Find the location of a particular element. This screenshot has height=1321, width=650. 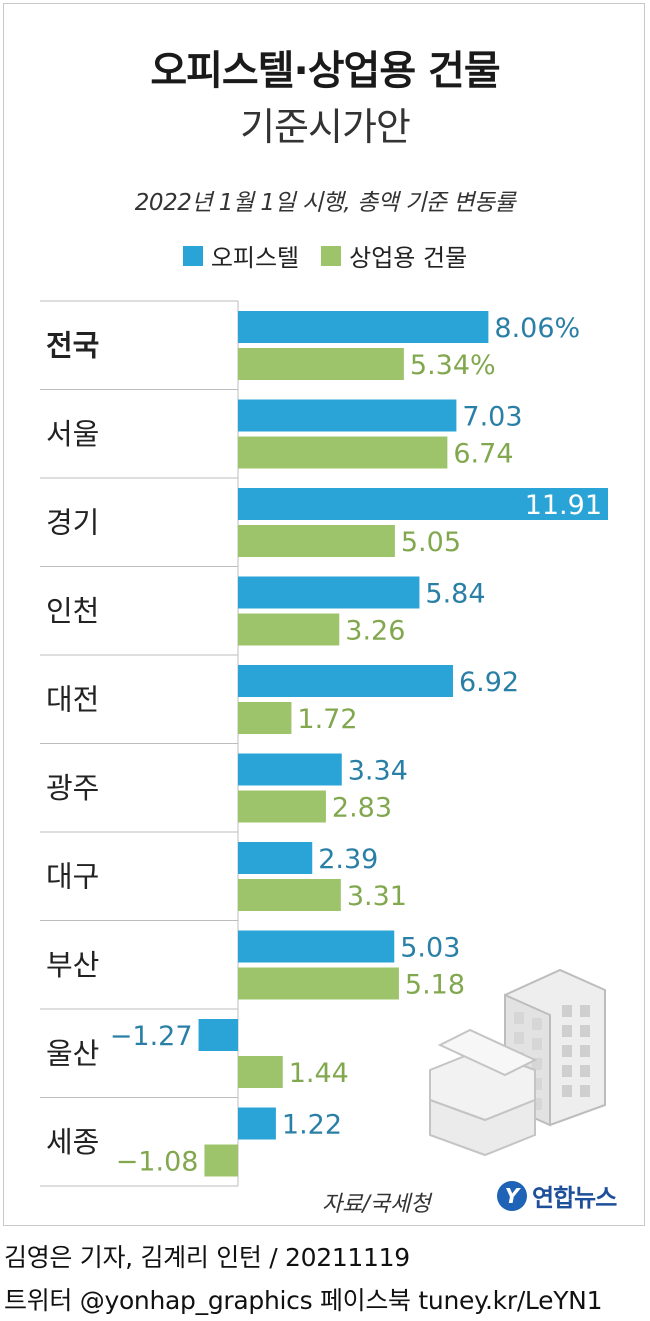

legend-item-commercial: 상업용 건물 is located at coordinates (394, 255).